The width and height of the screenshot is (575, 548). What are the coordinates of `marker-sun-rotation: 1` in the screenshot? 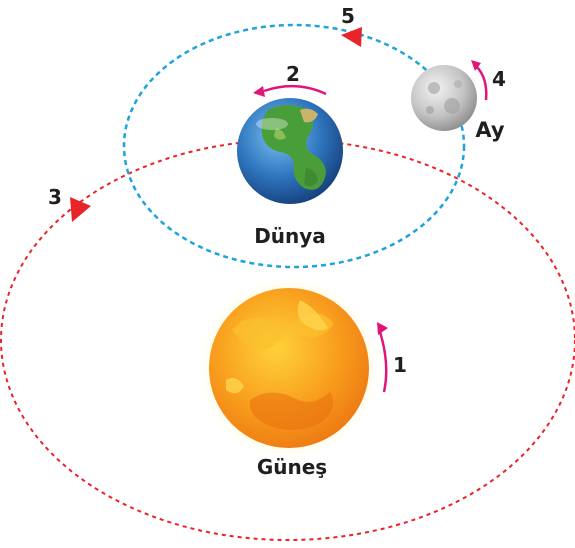 It's located at (400, 365).